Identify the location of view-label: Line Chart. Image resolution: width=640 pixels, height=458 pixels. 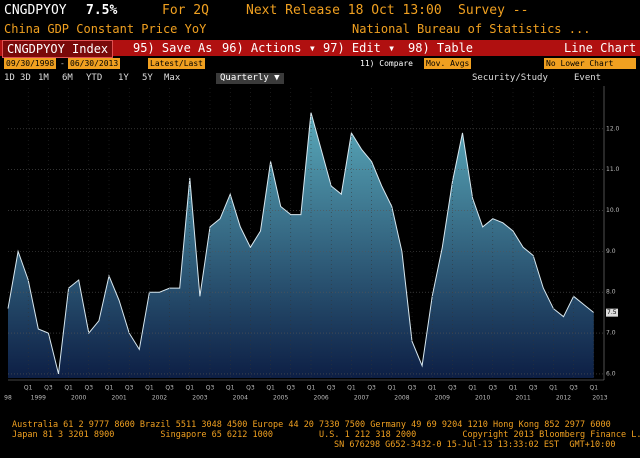
(600, 48).